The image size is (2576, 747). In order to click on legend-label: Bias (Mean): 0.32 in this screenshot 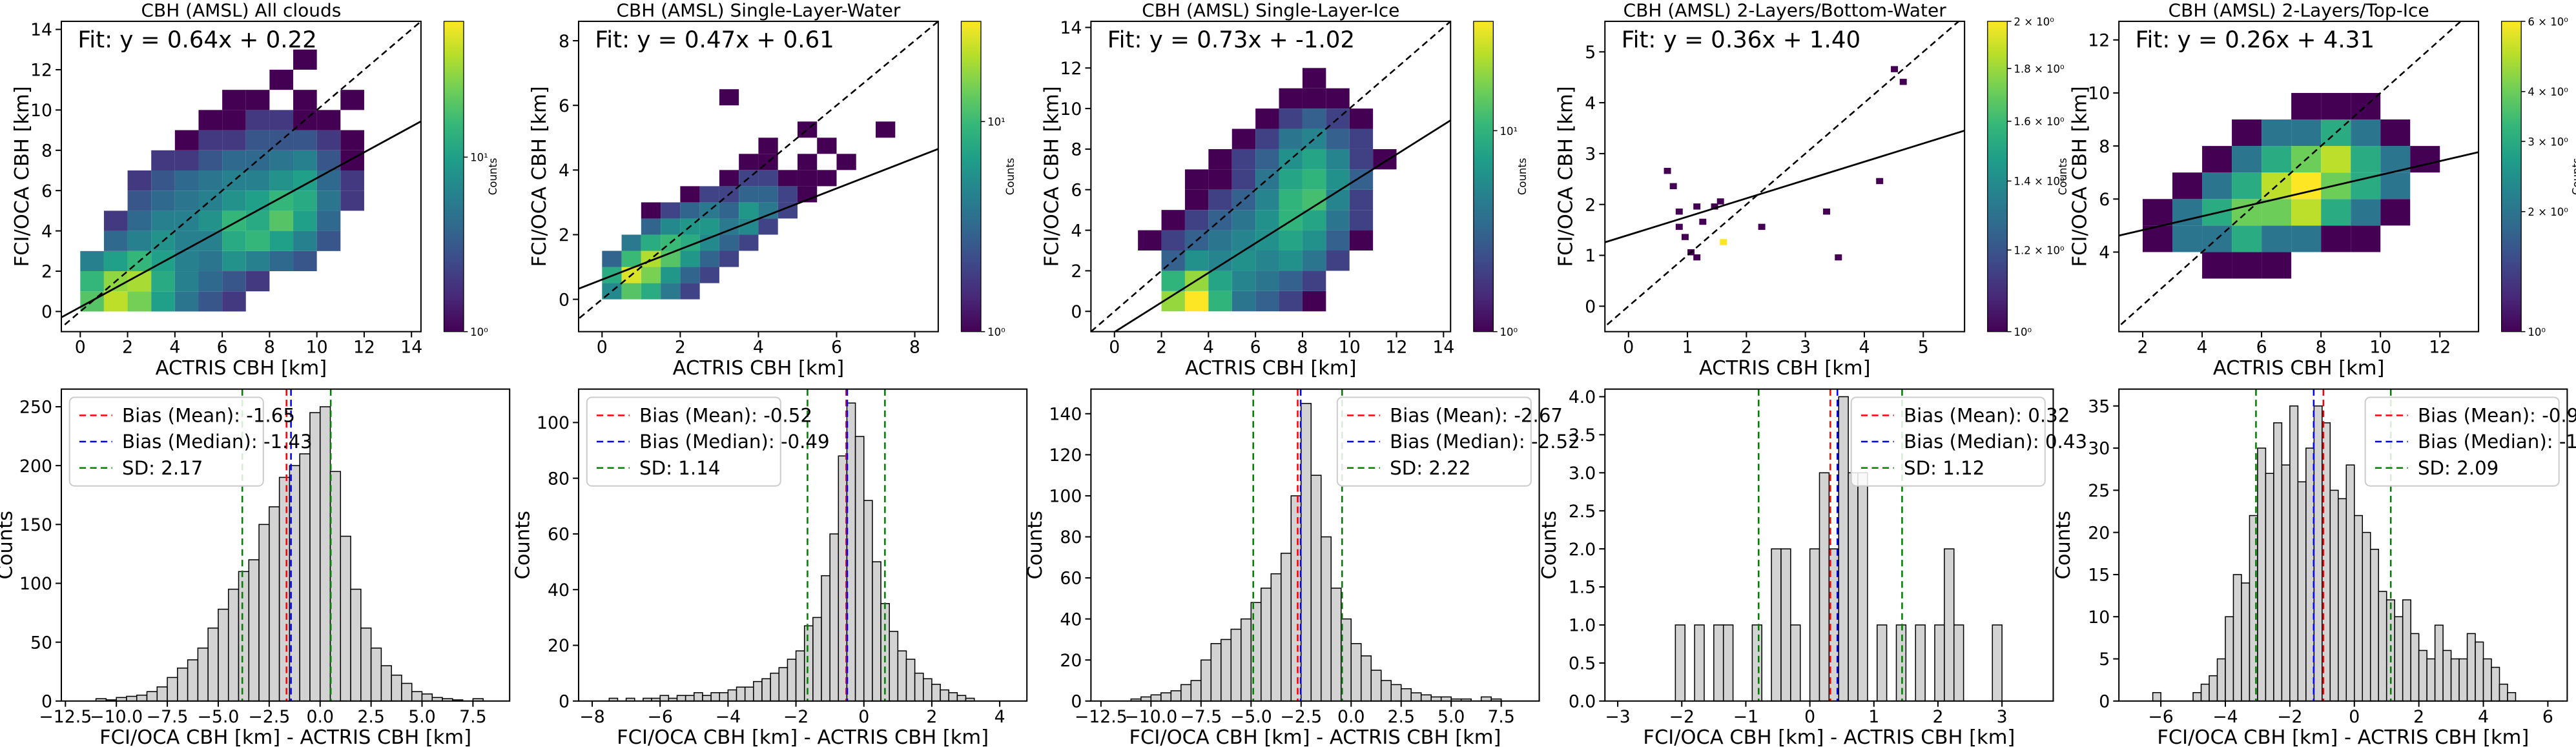, I will do `click(1987, 416)`.